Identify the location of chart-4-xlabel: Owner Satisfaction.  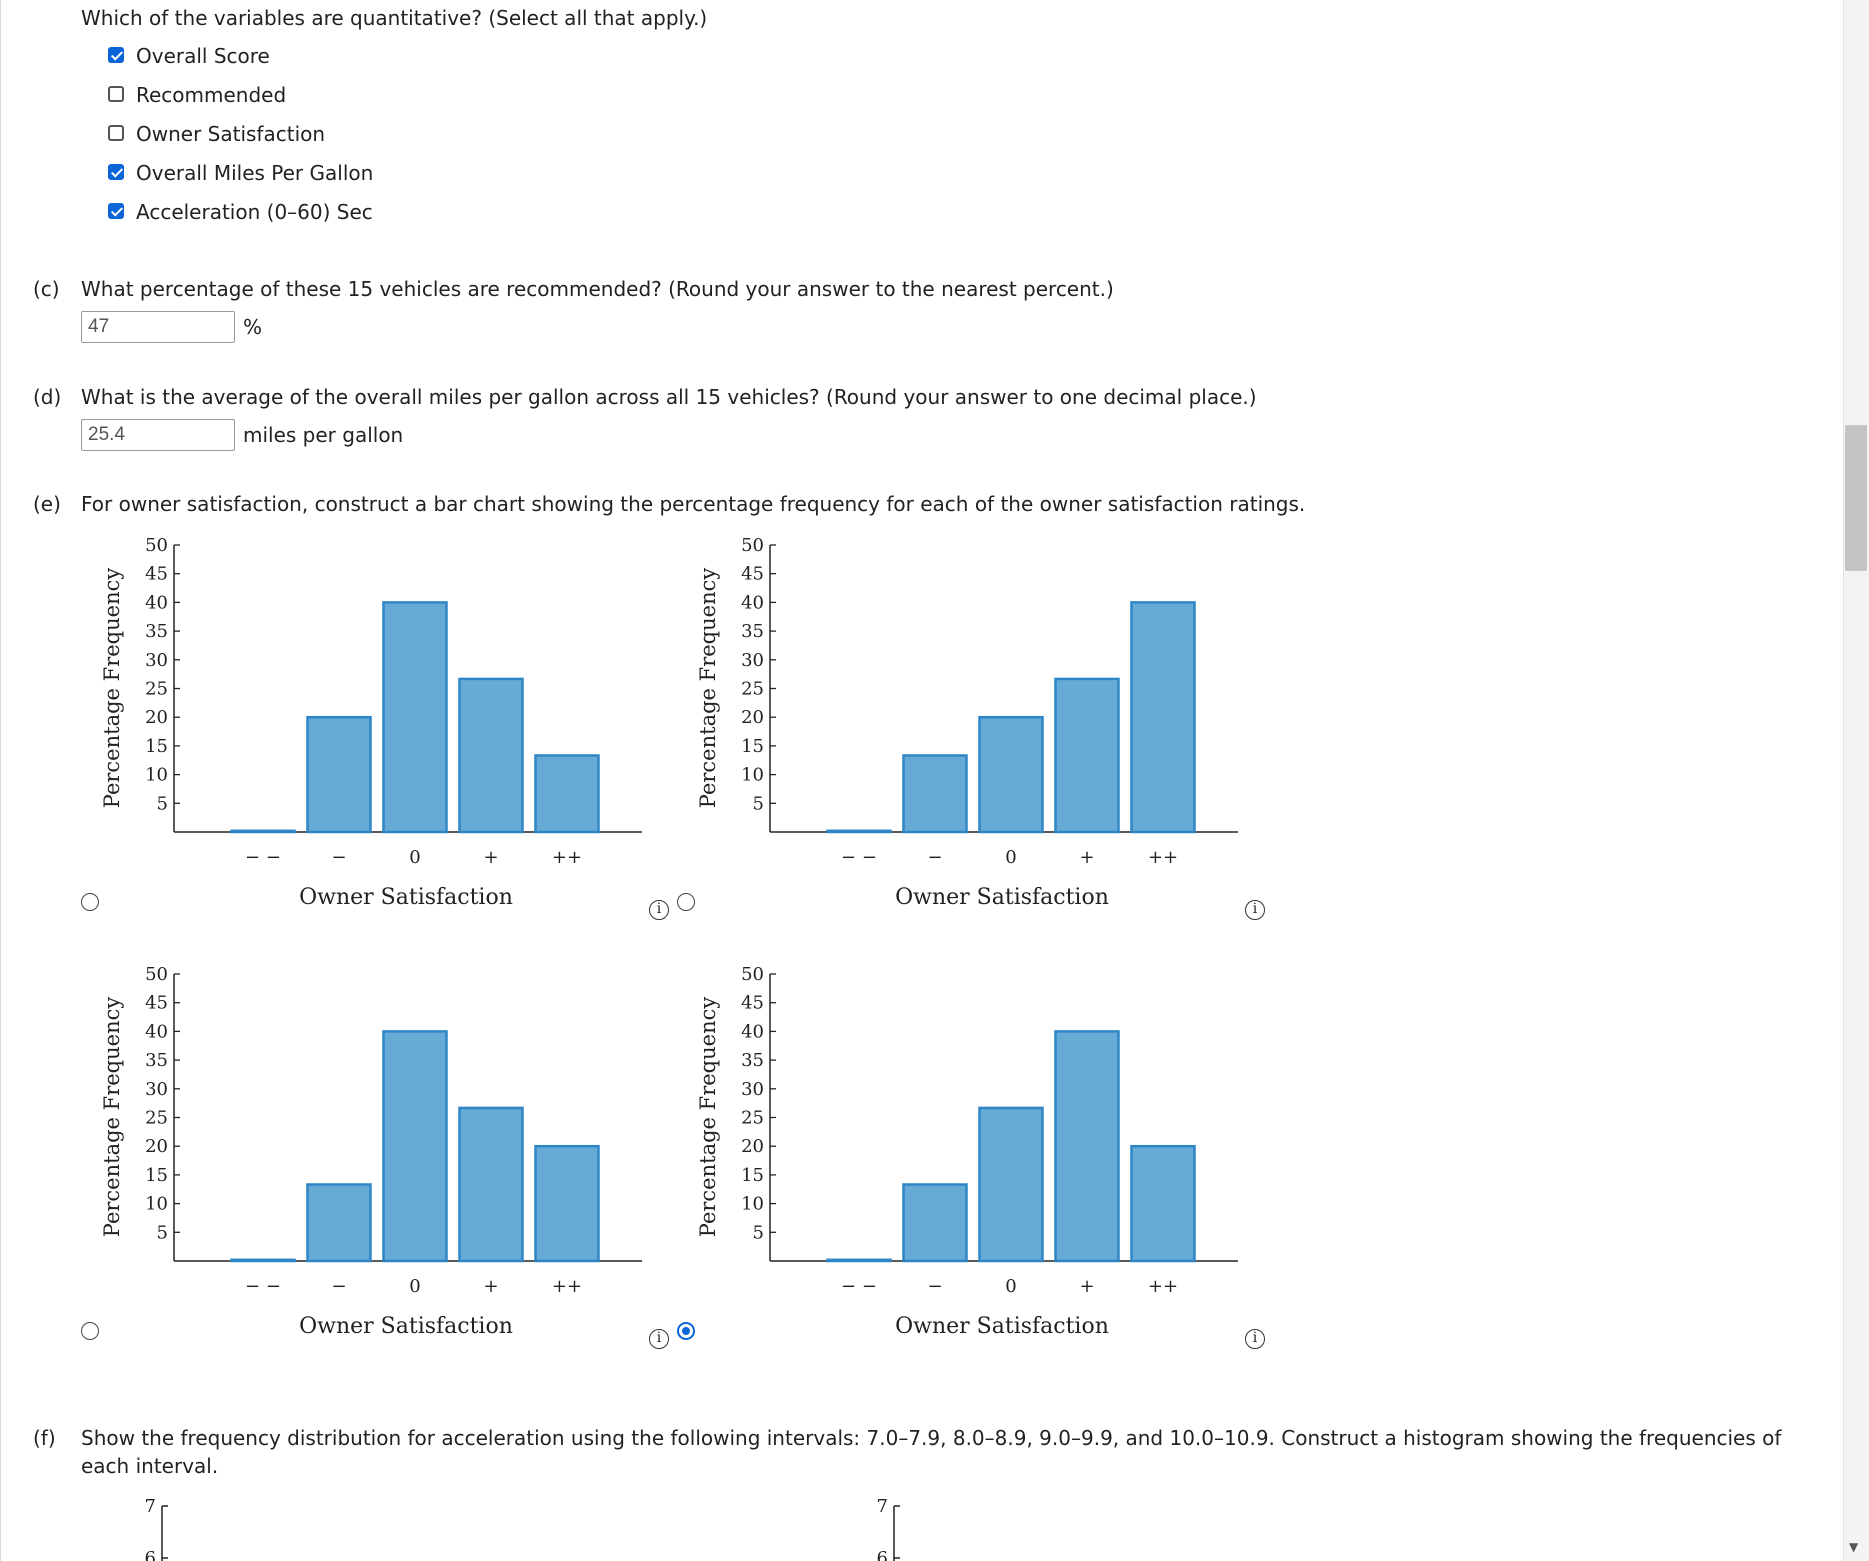
(1002, 1326).